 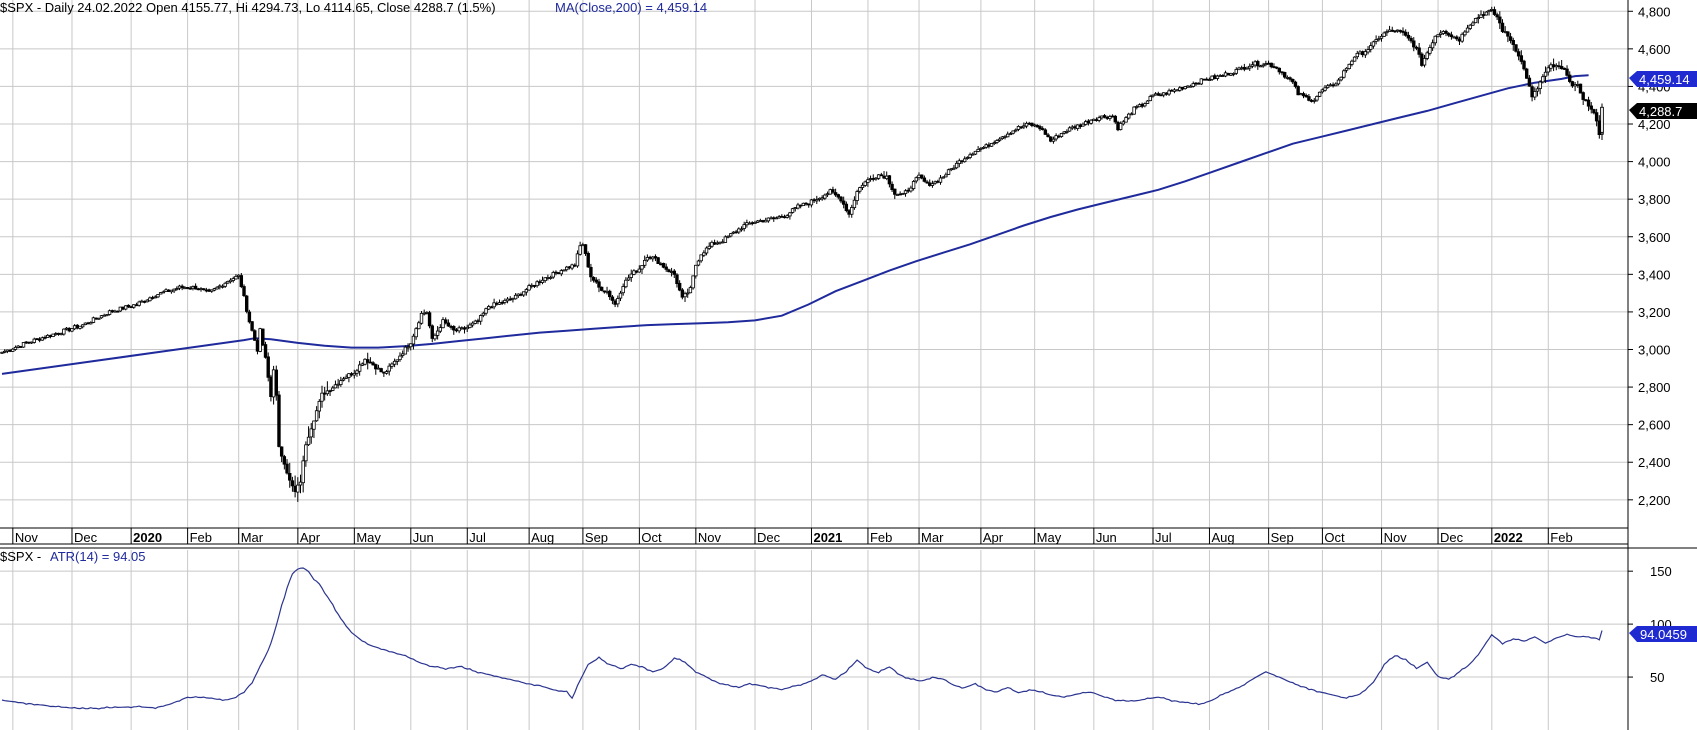 I want to click on x-tick-label: Mar, so click(x=252, y=537).